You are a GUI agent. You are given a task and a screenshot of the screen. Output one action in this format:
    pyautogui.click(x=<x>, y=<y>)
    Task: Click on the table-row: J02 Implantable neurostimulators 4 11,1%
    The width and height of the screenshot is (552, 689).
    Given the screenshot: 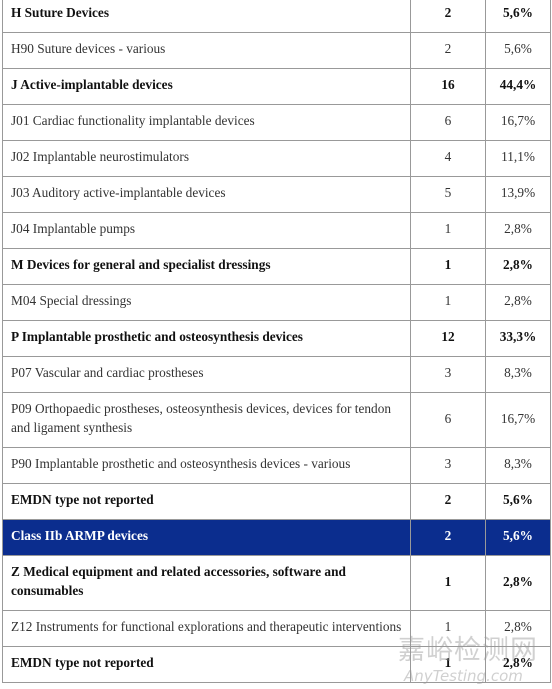 What is the action you would take?
    pyautogui.click(x=276, y=158)
    